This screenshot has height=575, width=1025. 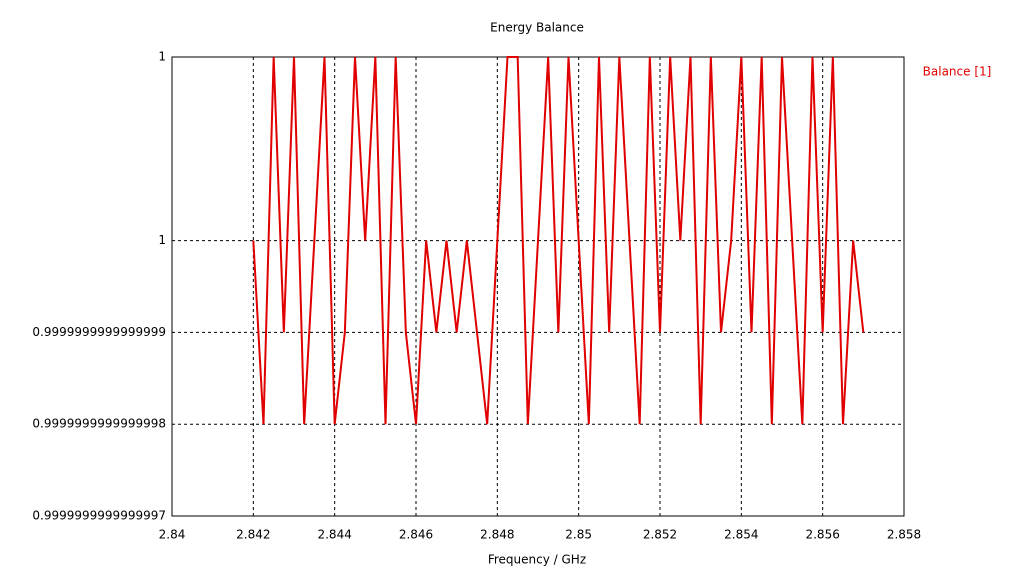 I want to click on x-tick-label: 2.852, so click(x=660, y=535).